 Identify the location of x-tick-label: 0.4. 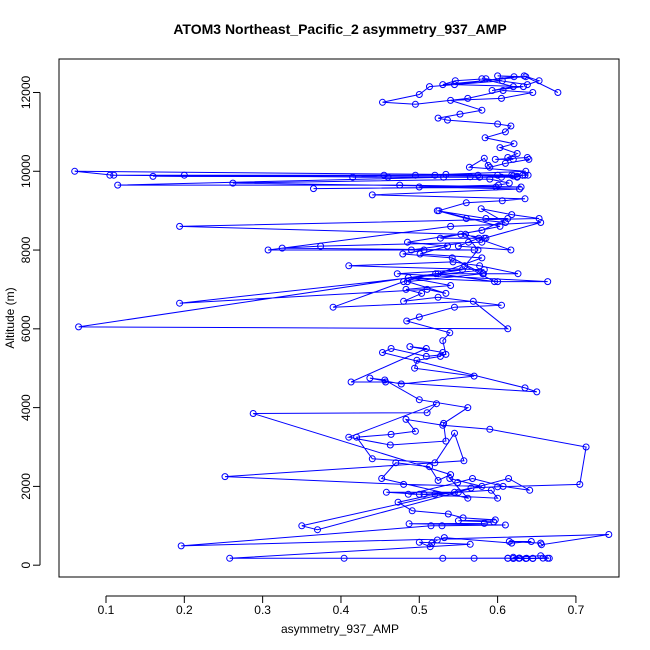
(341, 610).